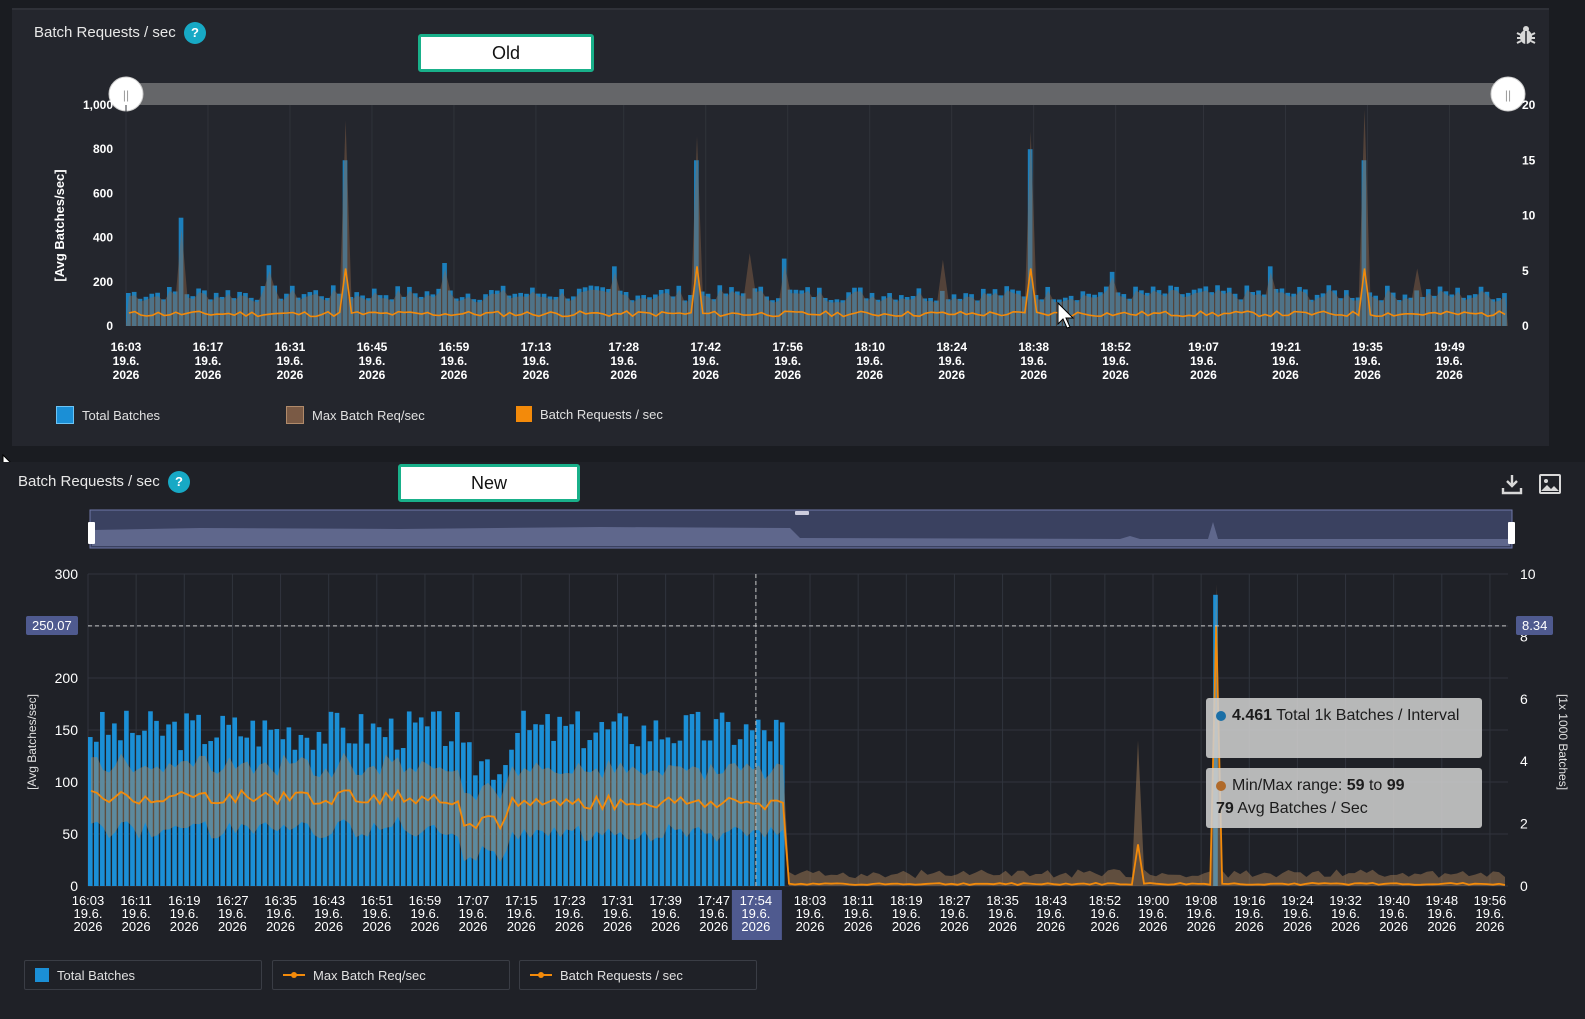 The height and width of the screenshot is (1019, 1585). What do you see at coordinates (89, 481) in the screenshot?
I see `new-panel-title: Batch Requests / sec` at bounding box center [89, 481].